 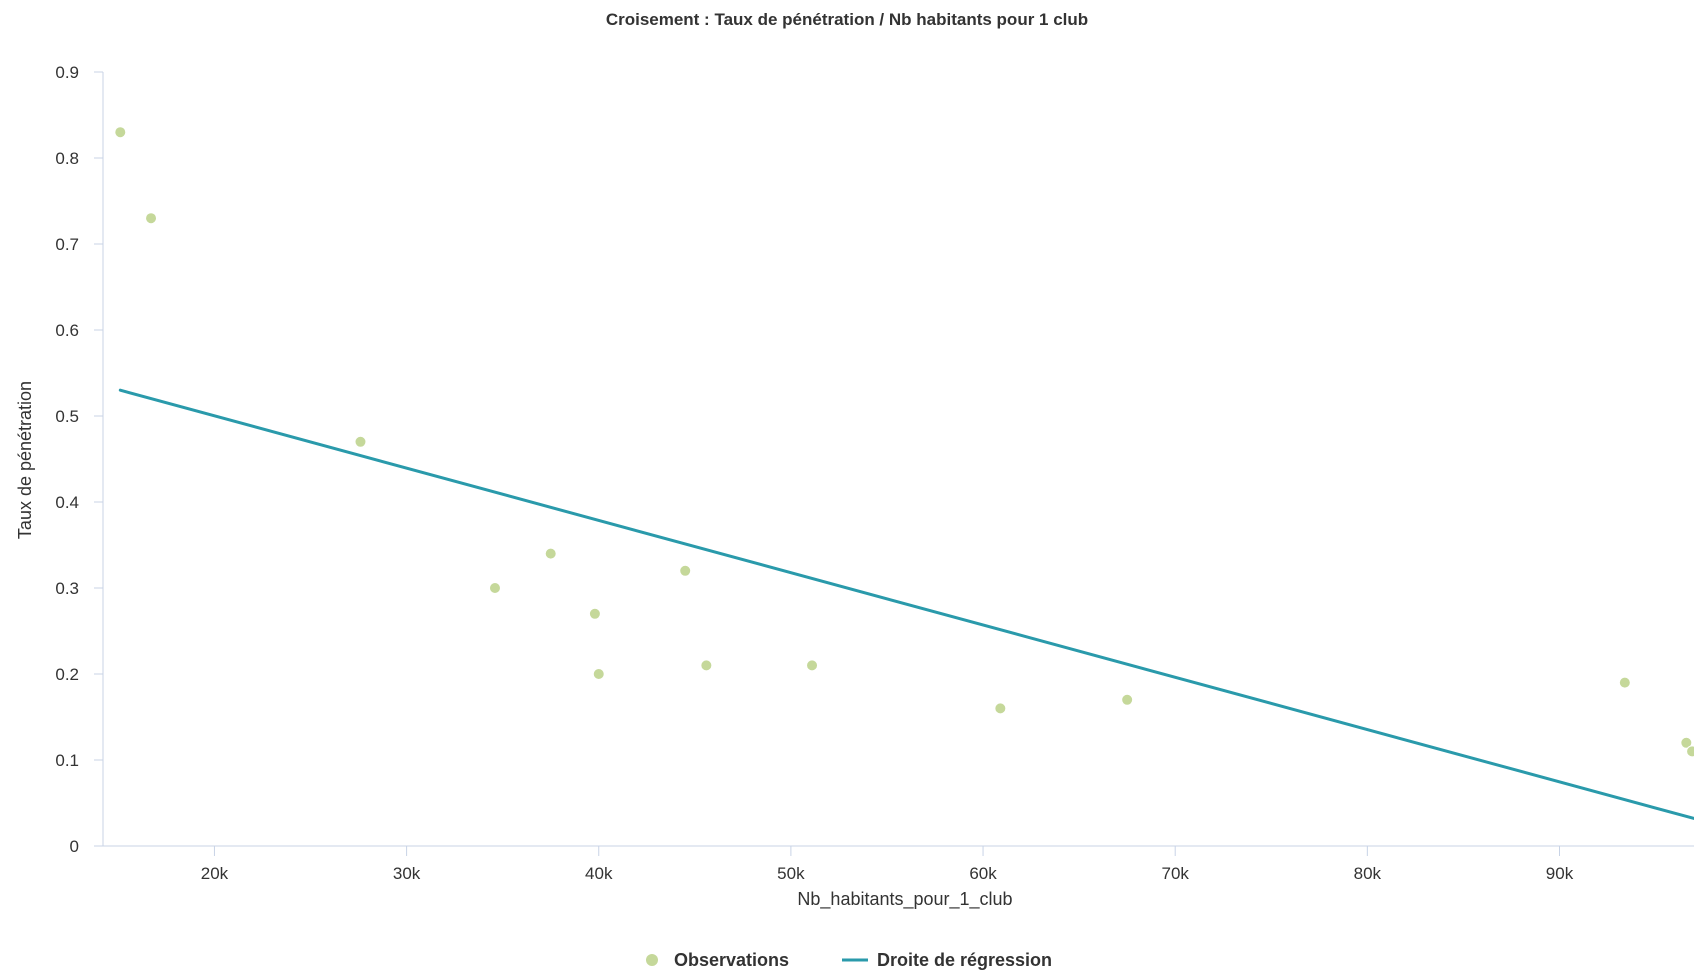 What do you see at coordinates (652, 960) in the screenshot?
I see `legend-observations-marker` at bounding box center [652, 960].